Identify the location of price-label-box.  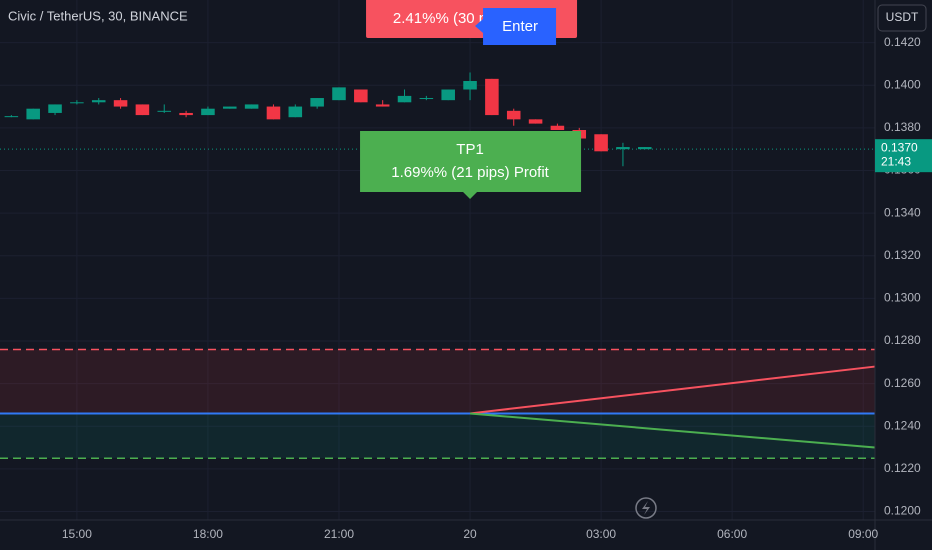
(903, 156).